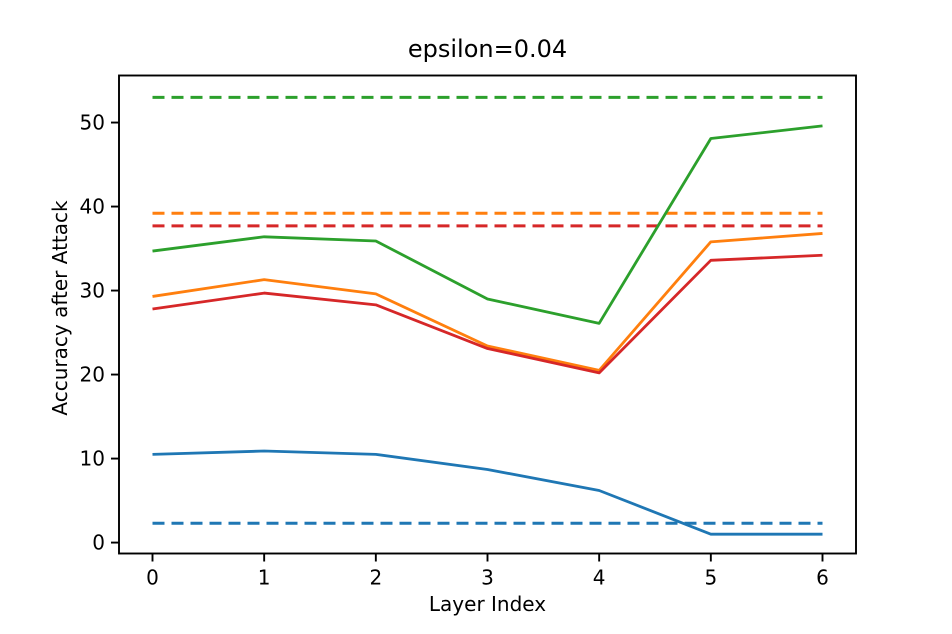 Image resolution: width=952 pixels, height=634 pixels. I want to click on x-tick-label: 3, so click(487, 578).